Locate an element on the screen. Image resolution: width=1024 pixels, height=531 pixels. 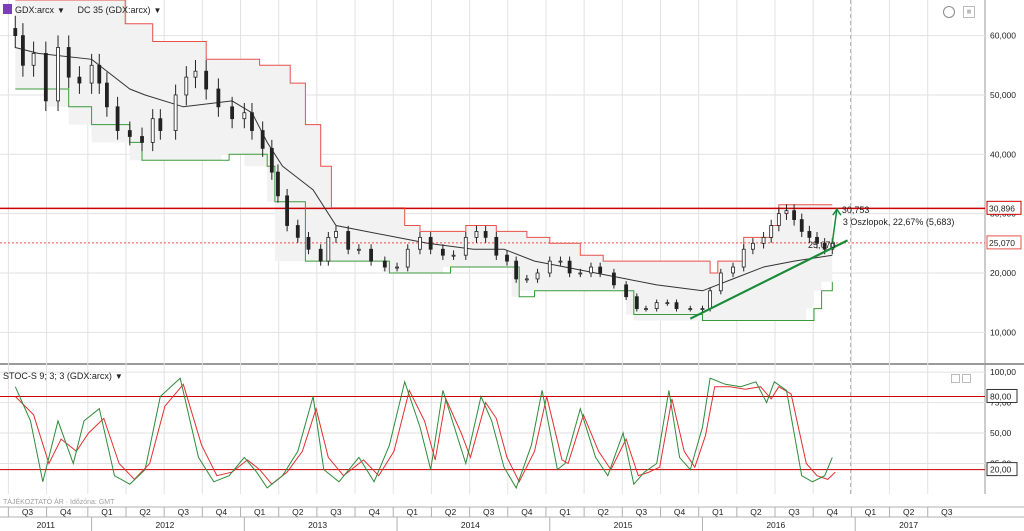
y-tick-label: 60,000 is located at coordinates (1003, 36).